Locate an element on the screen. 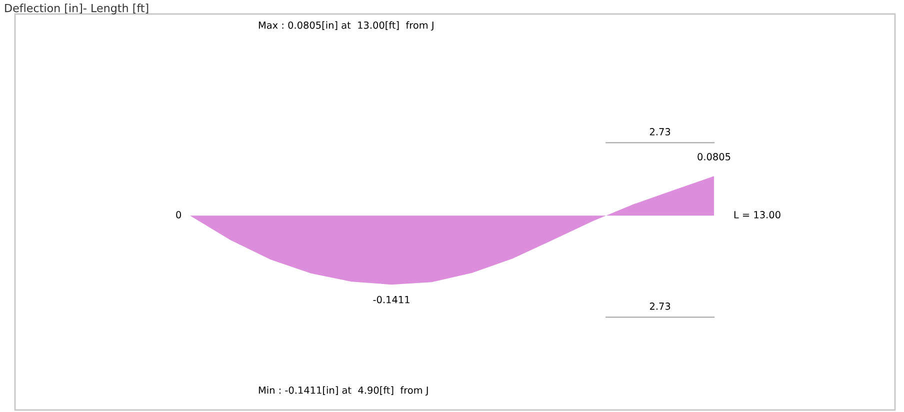 The height and width of the screenshot is (412, 904). data-label: 0.0805 is located at coordinates (714, 156).